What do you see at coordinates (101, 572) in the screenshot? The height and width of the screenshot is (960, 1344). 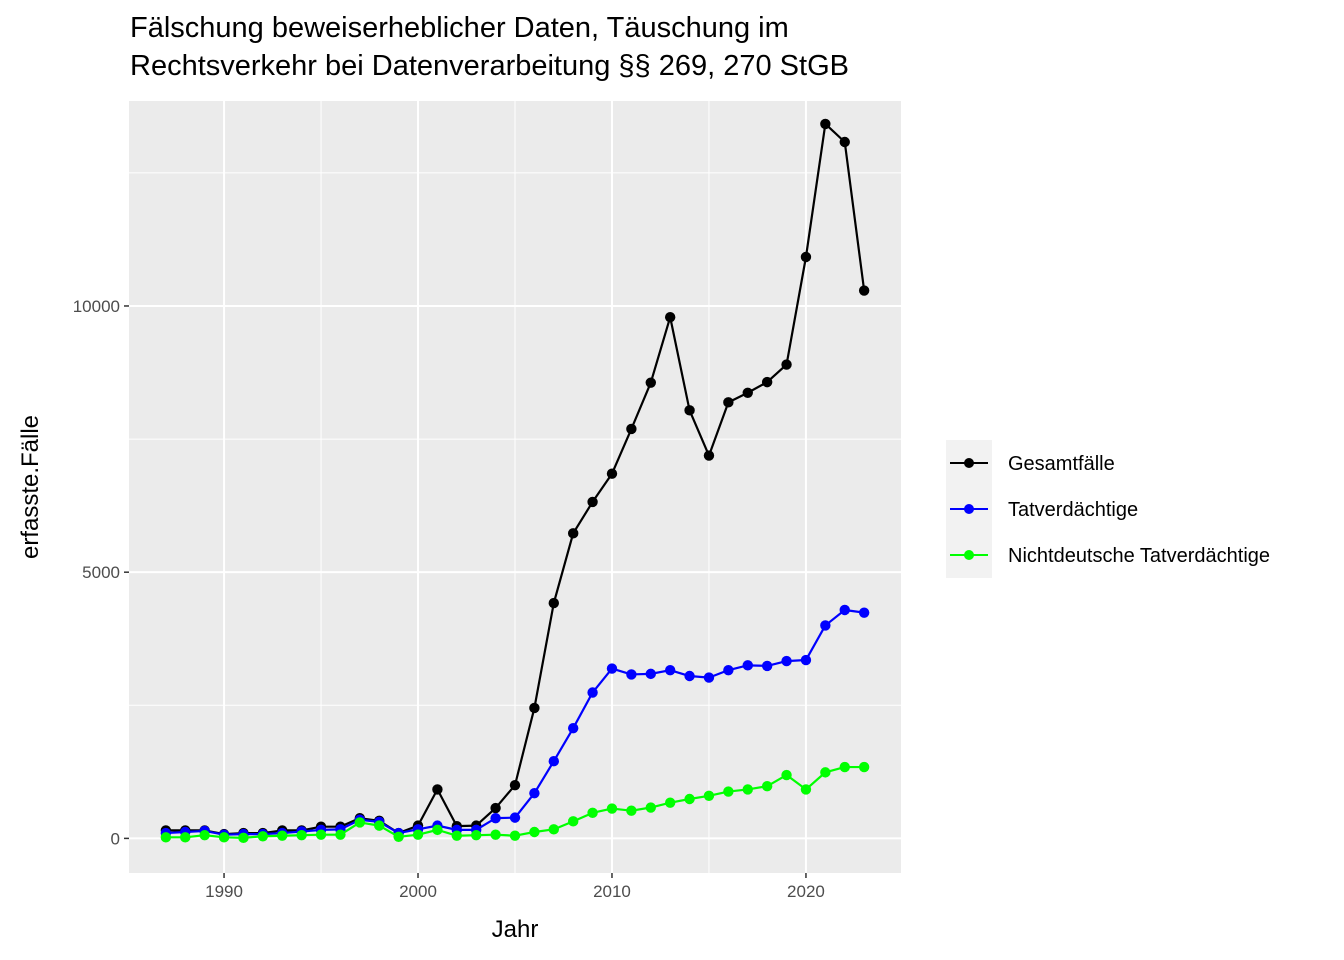 I see `y-tick-label: 5000` at bounding box center [101, 572].